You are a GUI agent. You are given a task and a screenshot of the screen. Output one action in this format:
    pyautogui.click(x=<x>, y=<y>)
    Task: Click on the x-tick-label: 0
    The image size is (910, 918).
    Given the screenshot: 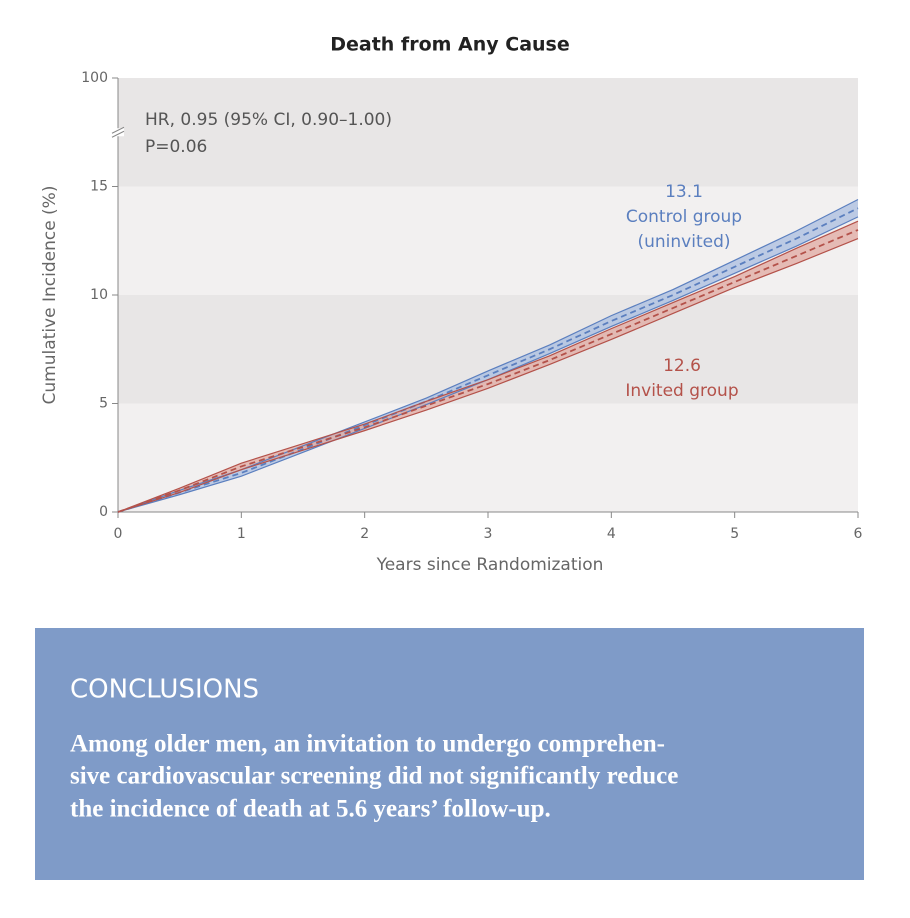 What is the action you would take?
    pyautogui.click(x=118, y=534)
    